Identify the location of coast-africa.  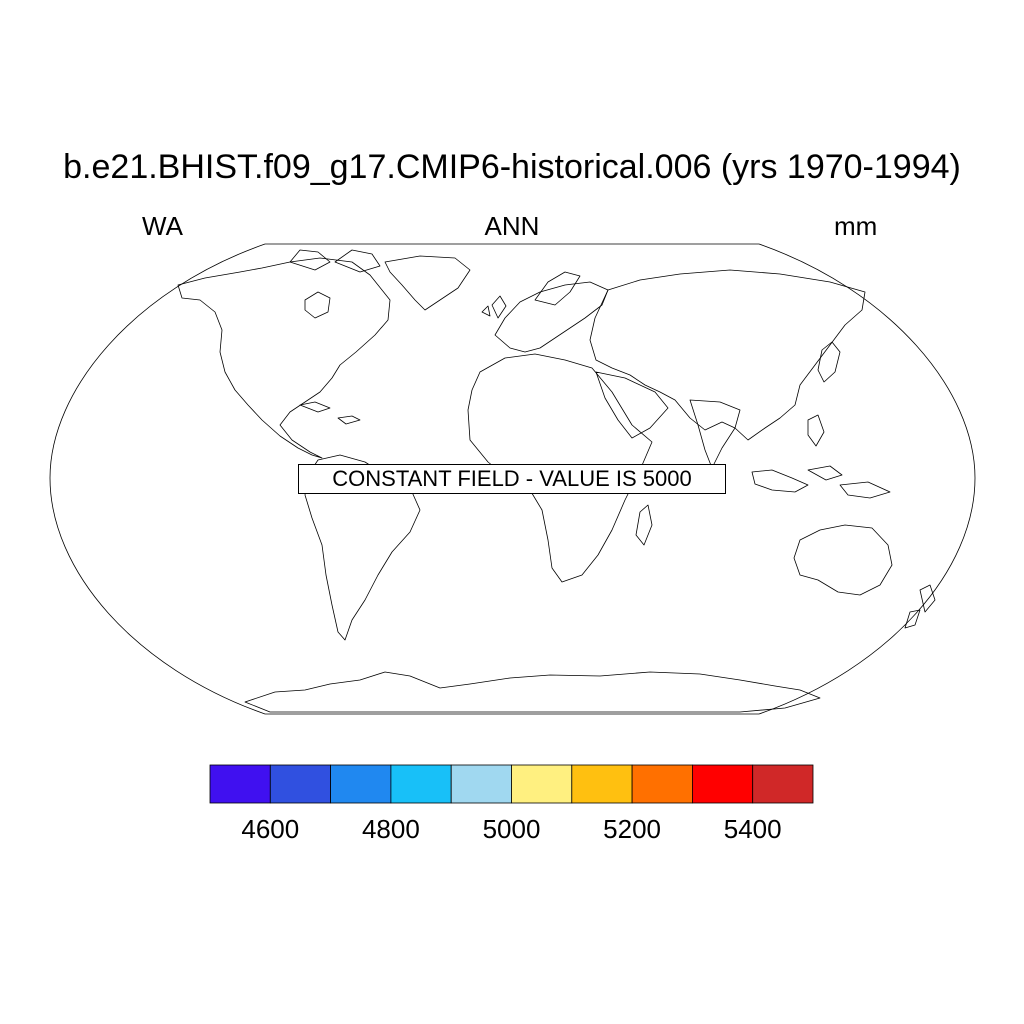
(560, 468).